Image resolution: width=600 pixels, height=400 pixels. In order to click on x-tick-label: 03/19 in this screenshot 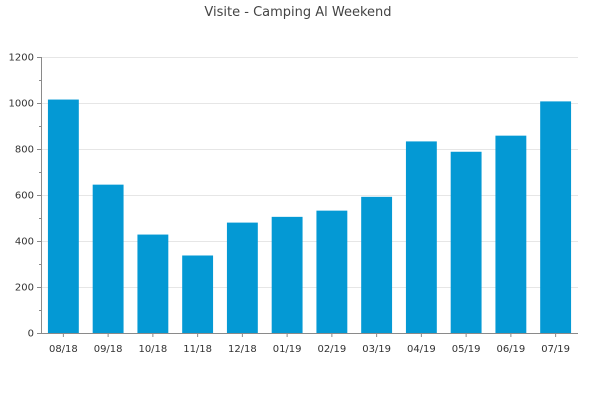, I will do `click(376, 349)`.